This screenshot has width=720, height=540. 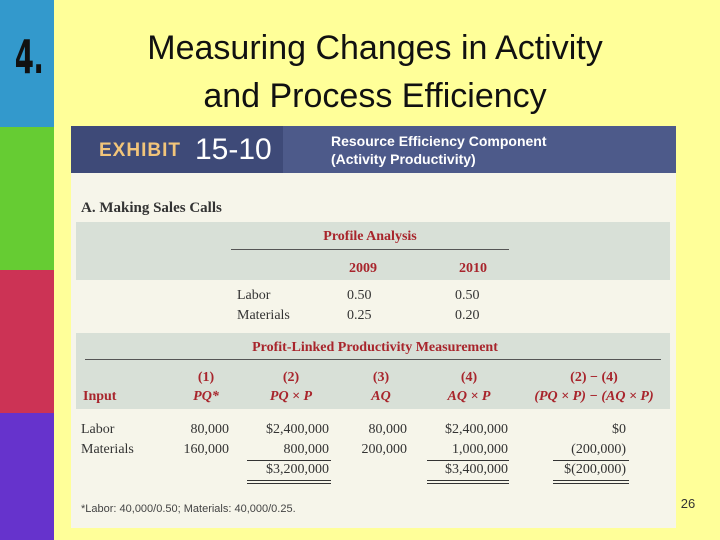 I want to click on plm-input-label: Input, so click(x=100, y=396).